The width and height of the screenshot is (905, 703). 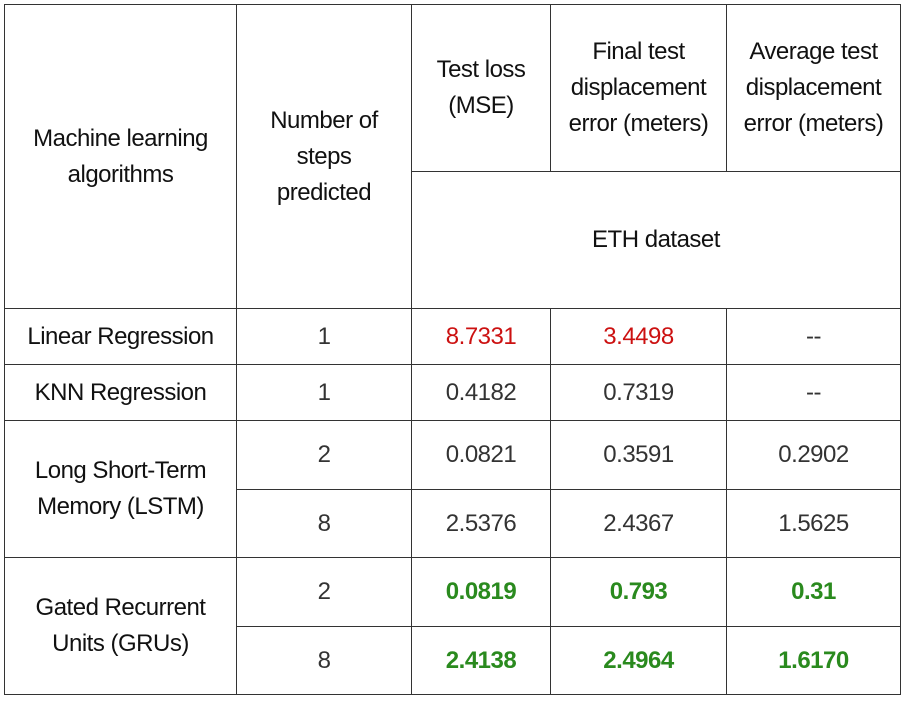 What do you see at coordinates (324, 156) in the screenshot?
I see `header-steps: Number of steps predicted` at bounding box center [324, 156].